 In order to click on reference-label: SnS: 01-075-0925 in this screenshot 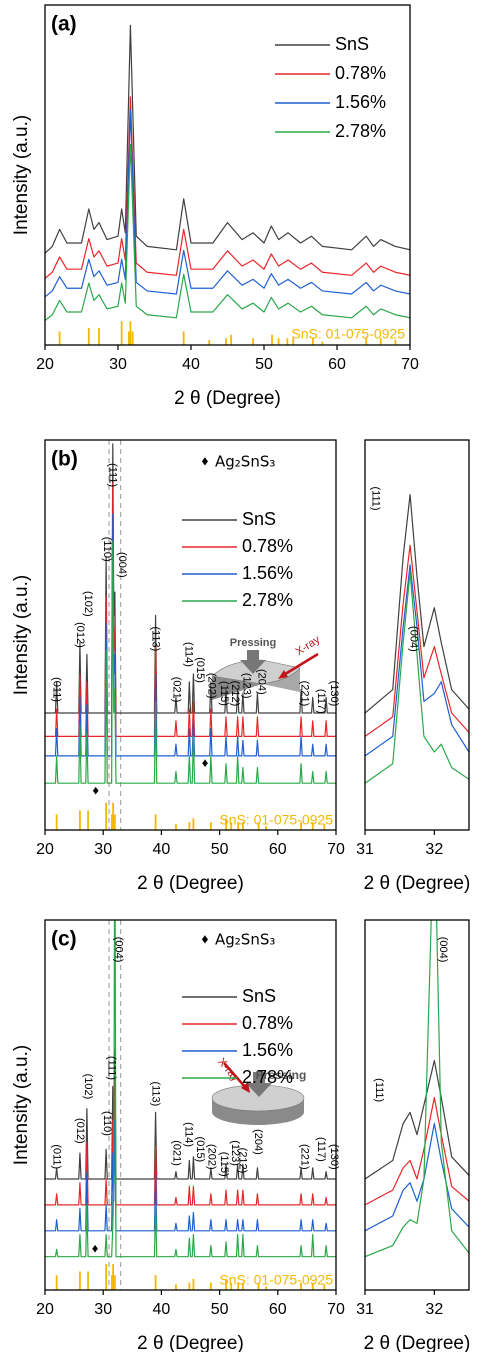, I will do `click(348, 334)`.